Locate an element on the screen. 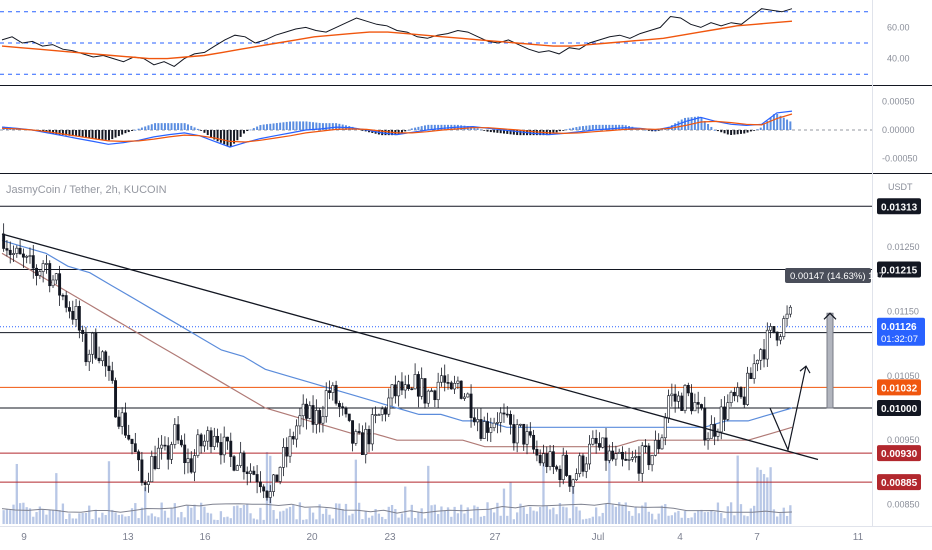  measure-note: 0.00147 (14.63%) 147 is located at coordinates (834, 275).